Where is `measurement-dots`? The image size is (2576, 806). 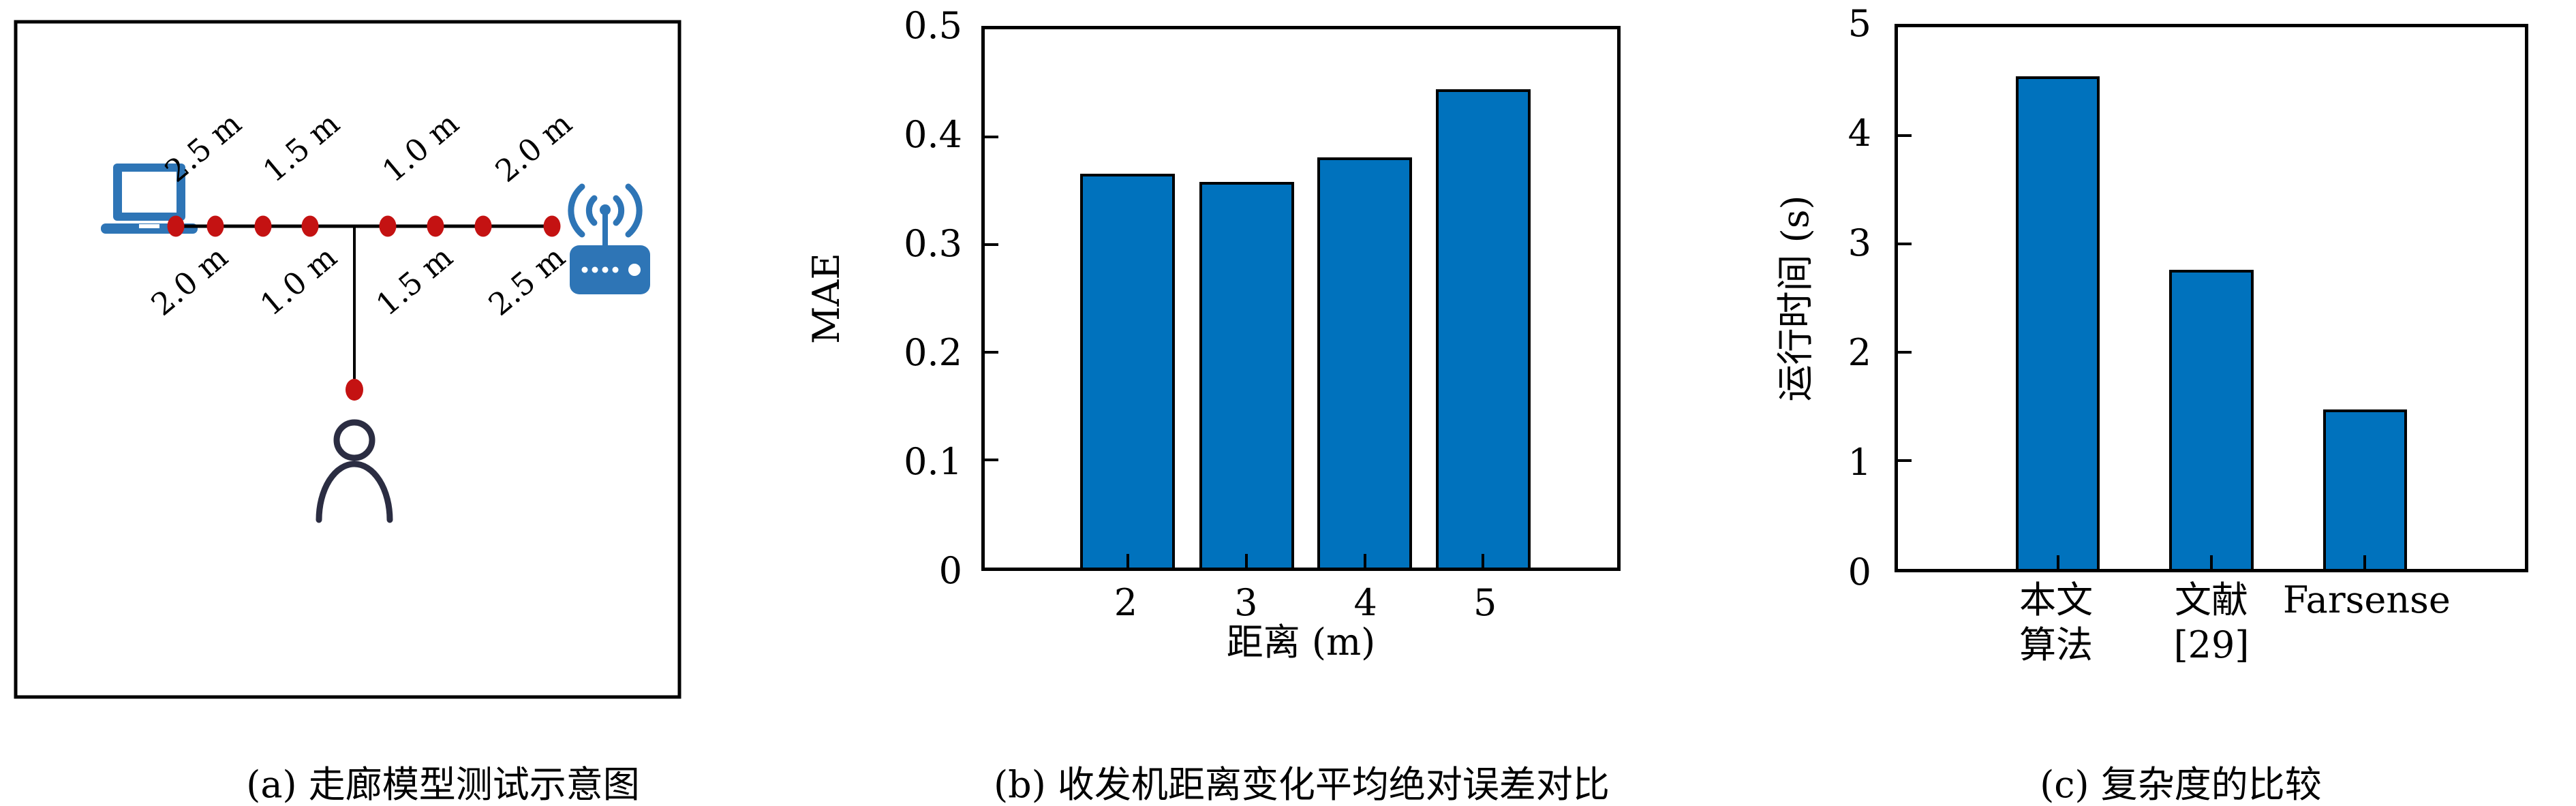
measurement-dots is located at coordinates (364, 226).